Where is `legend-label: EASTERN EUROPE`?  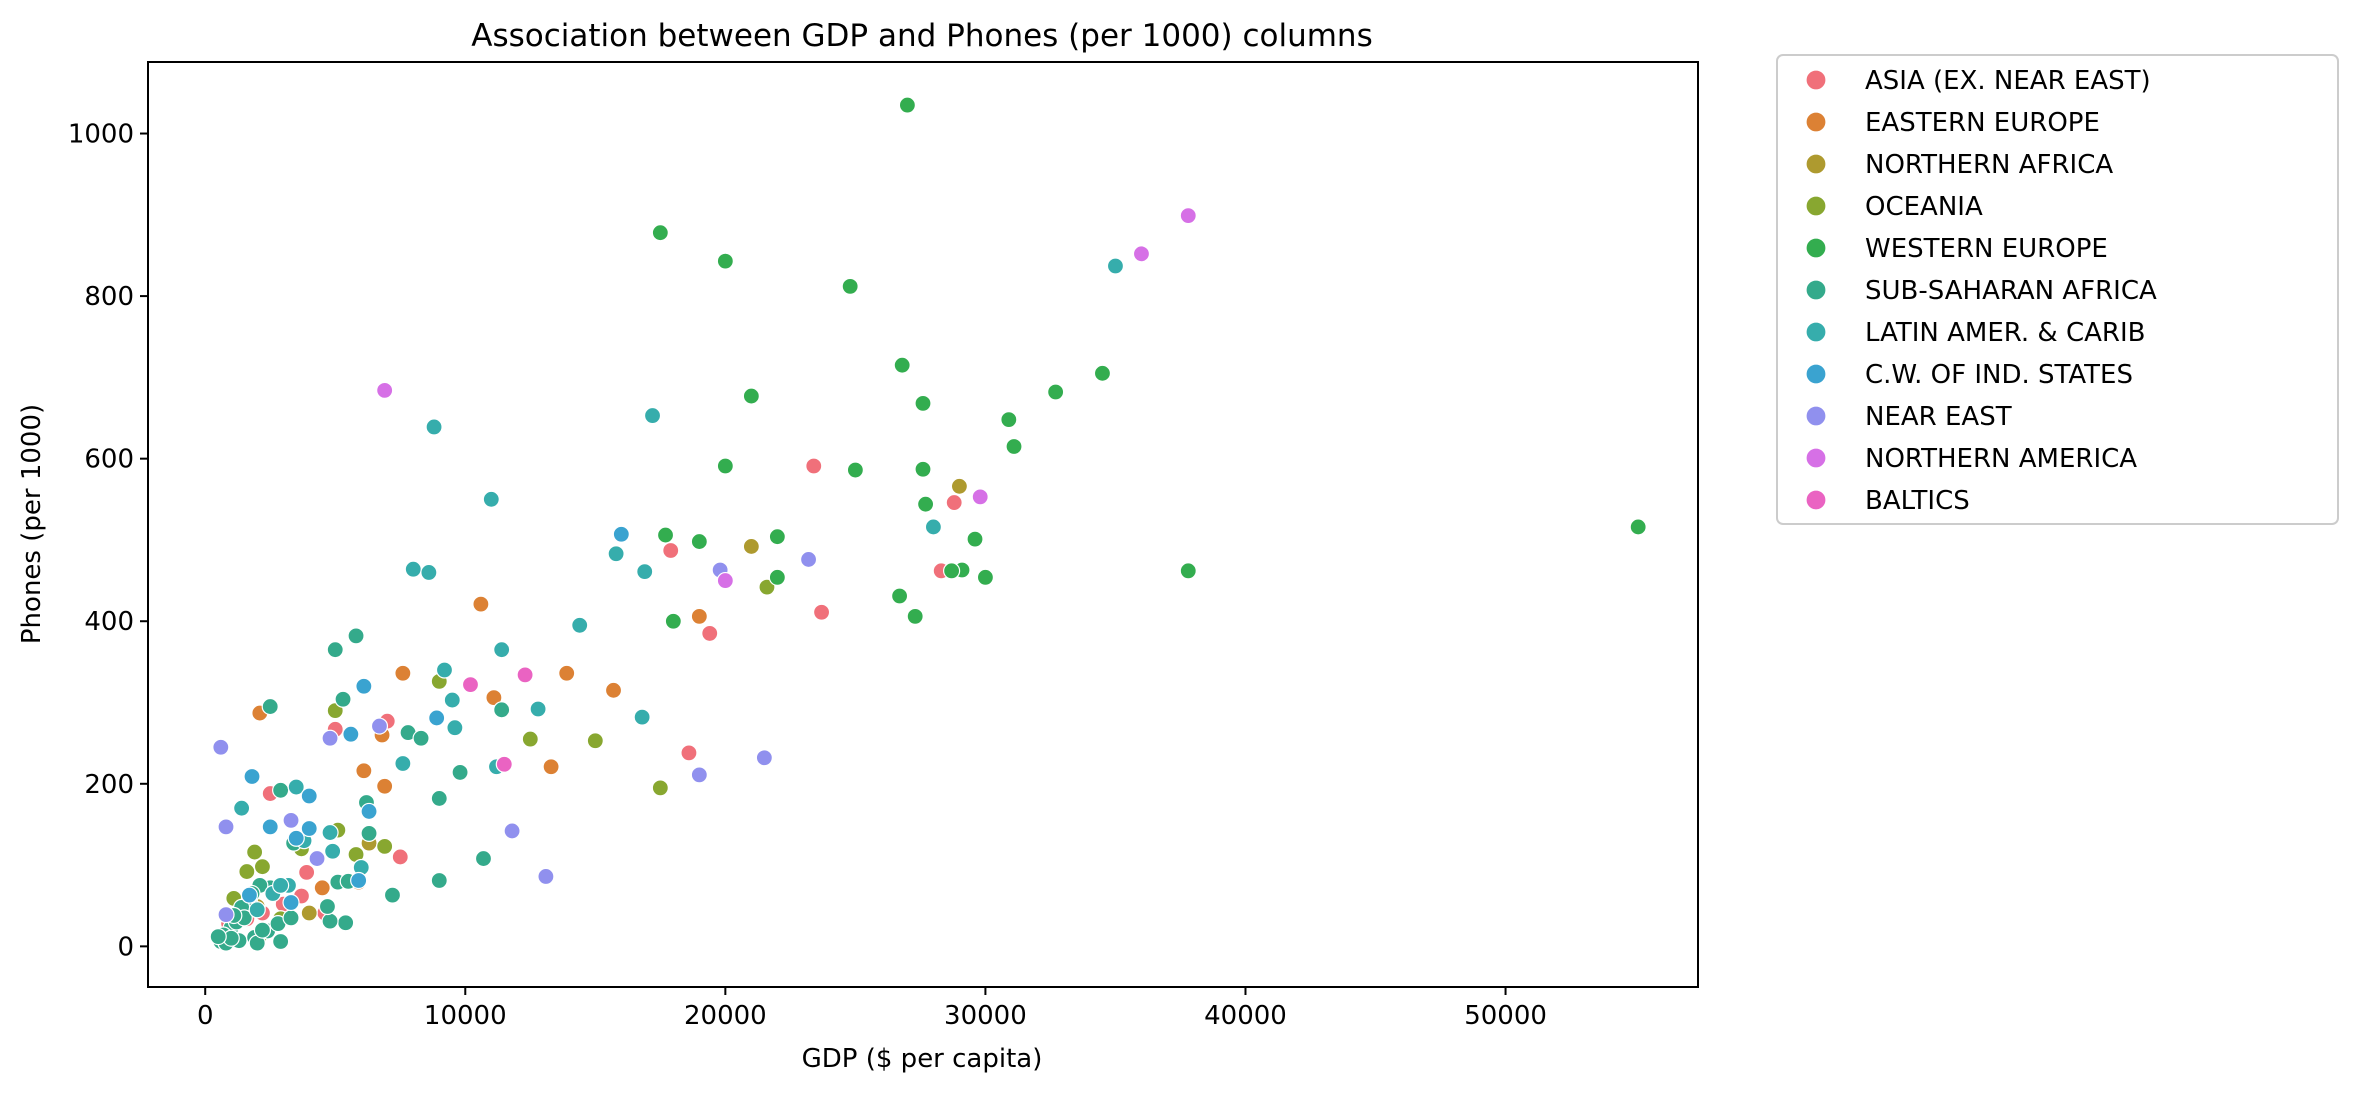 legend-label: EASTERN EUROPE is located at coordinates (1982, 123).